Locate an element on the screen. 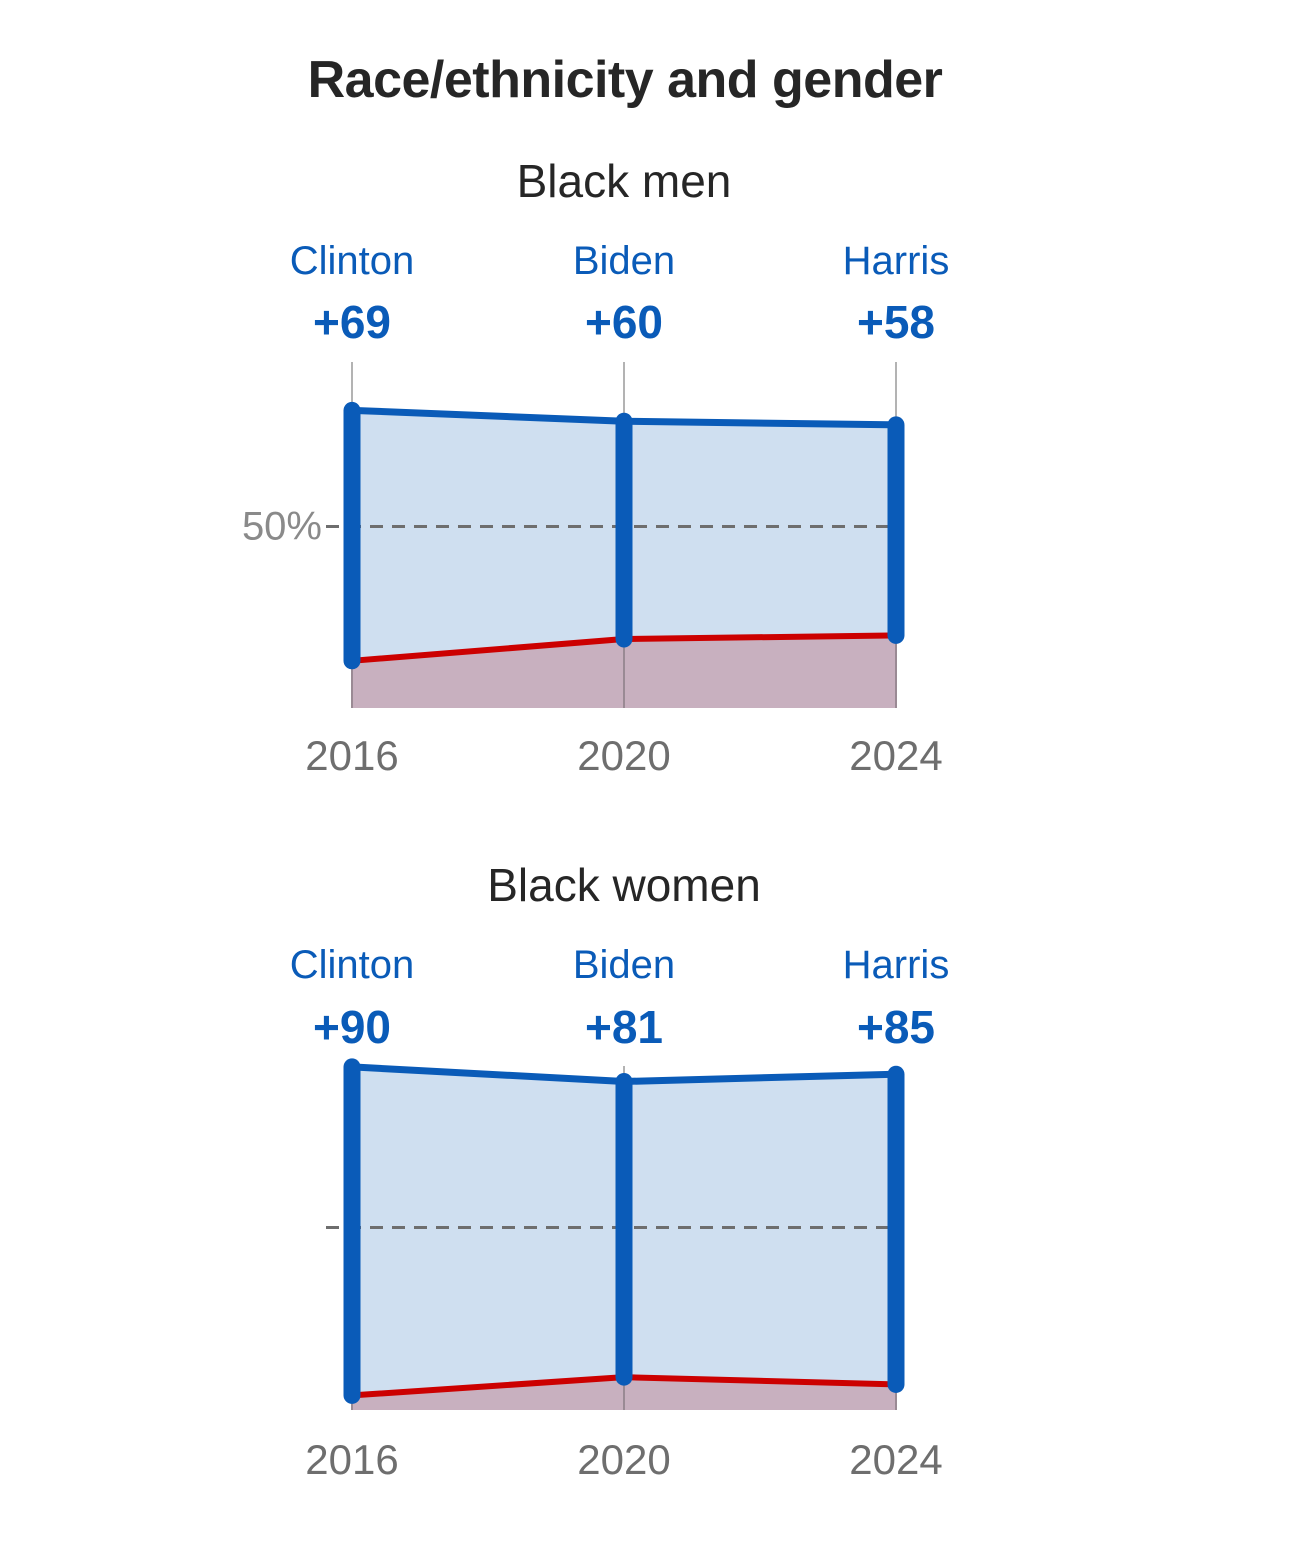  midline-label: 50% is located at coordinates (282, 527).